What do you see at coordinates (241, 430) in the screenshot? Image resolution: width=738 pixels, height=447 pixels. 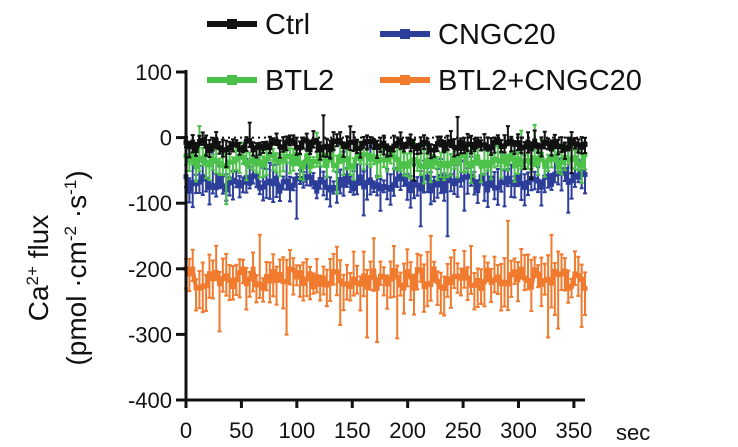 I see `x-tick-label: 50` at bounding box center [241, 430].